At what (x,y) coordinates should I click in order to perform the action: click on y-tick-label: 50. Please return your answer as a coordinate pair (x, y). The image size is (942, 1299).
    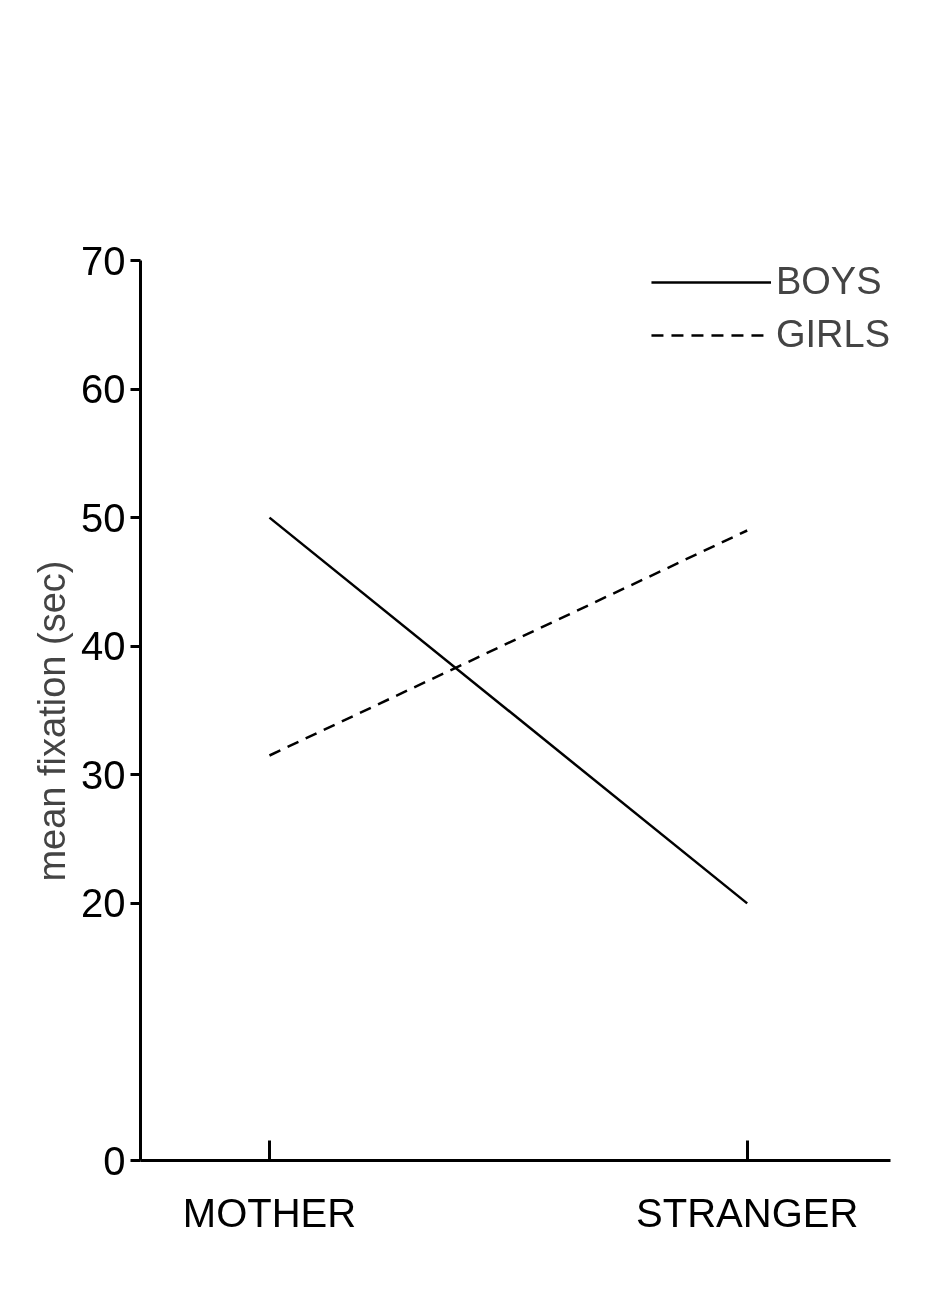
    Looking at the image, I should click on (103, 517).